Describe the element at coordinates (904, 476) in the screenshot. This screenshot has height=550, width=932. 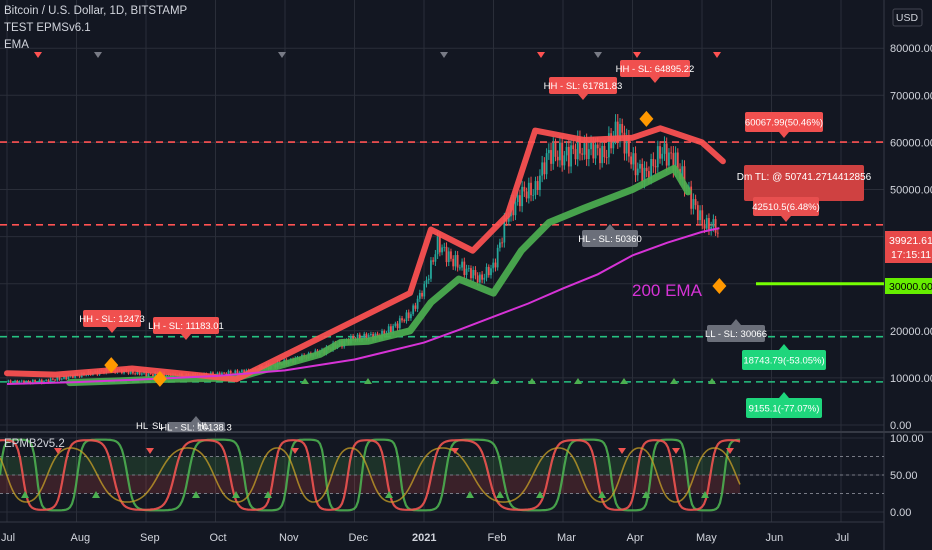
I see `osc-axis-tick: 50.00` at that location.